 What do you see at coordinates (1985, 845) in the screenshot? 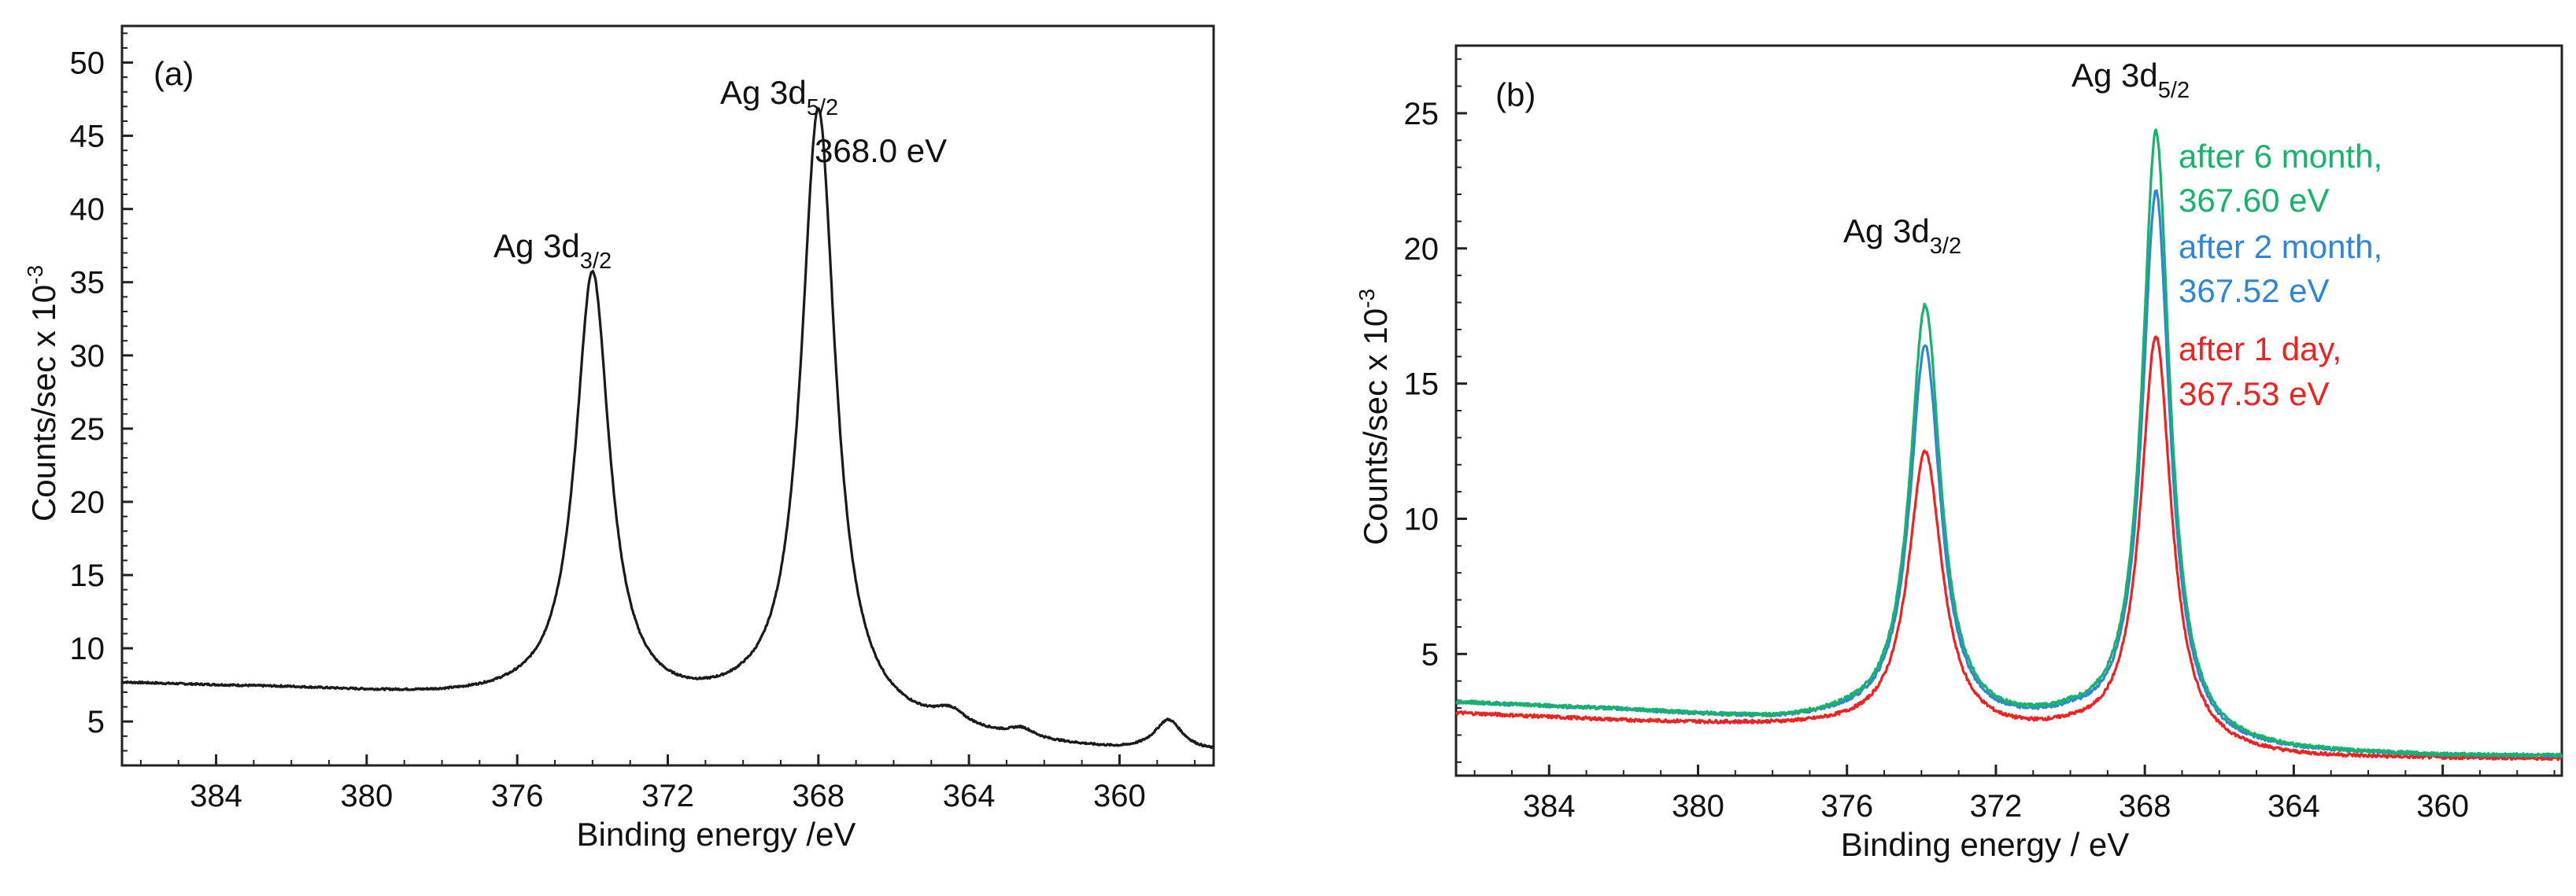
I see `x-axis-title: Binding energy / eV` at bounding box center [1985, 845].